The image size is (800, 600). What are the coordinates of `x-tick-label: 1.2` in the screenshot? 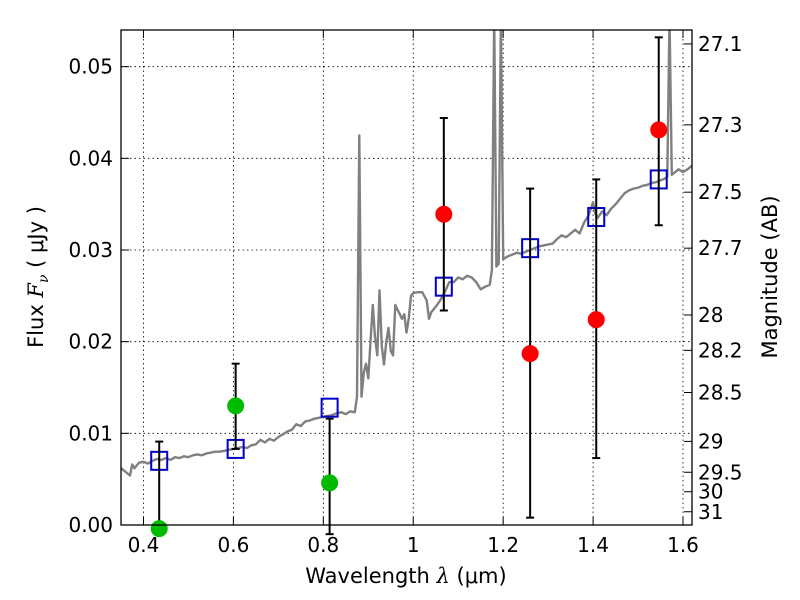 It's located at (503, 545).